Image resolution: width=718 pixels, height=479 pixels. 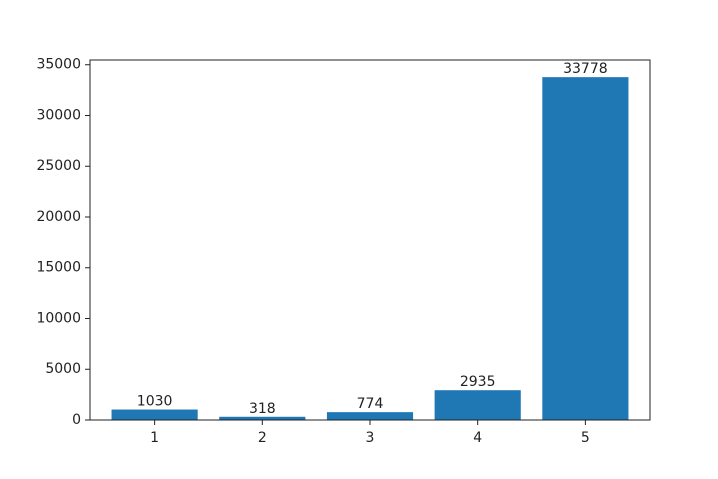 I want to click on y-tick-label: 0, so click(x=76, y=420).